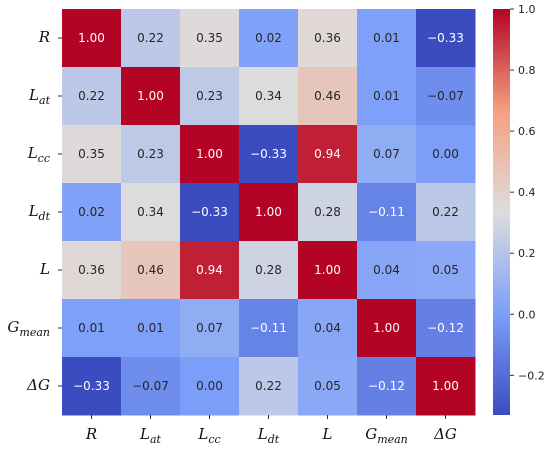 This screenshot has height=451, width=550. Describe the element at coordinates (527, 253) in the screenshot. I see `colorbar-tick-label: 0.2` at that location.